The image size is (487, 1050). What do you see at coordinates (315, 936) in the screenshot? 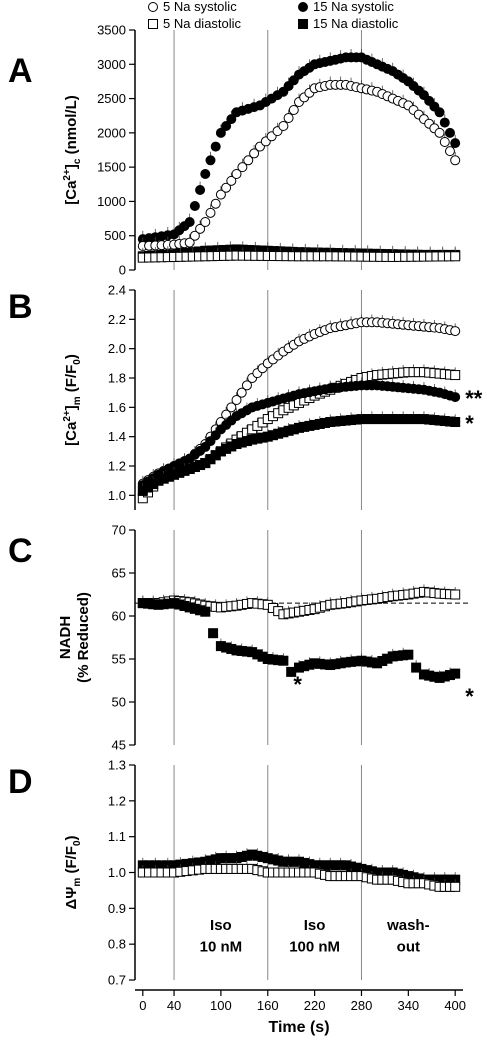
I see `phase-labels: Iso 10 nM Iso 100 nM wash-out` at bounding box center [315, 936].